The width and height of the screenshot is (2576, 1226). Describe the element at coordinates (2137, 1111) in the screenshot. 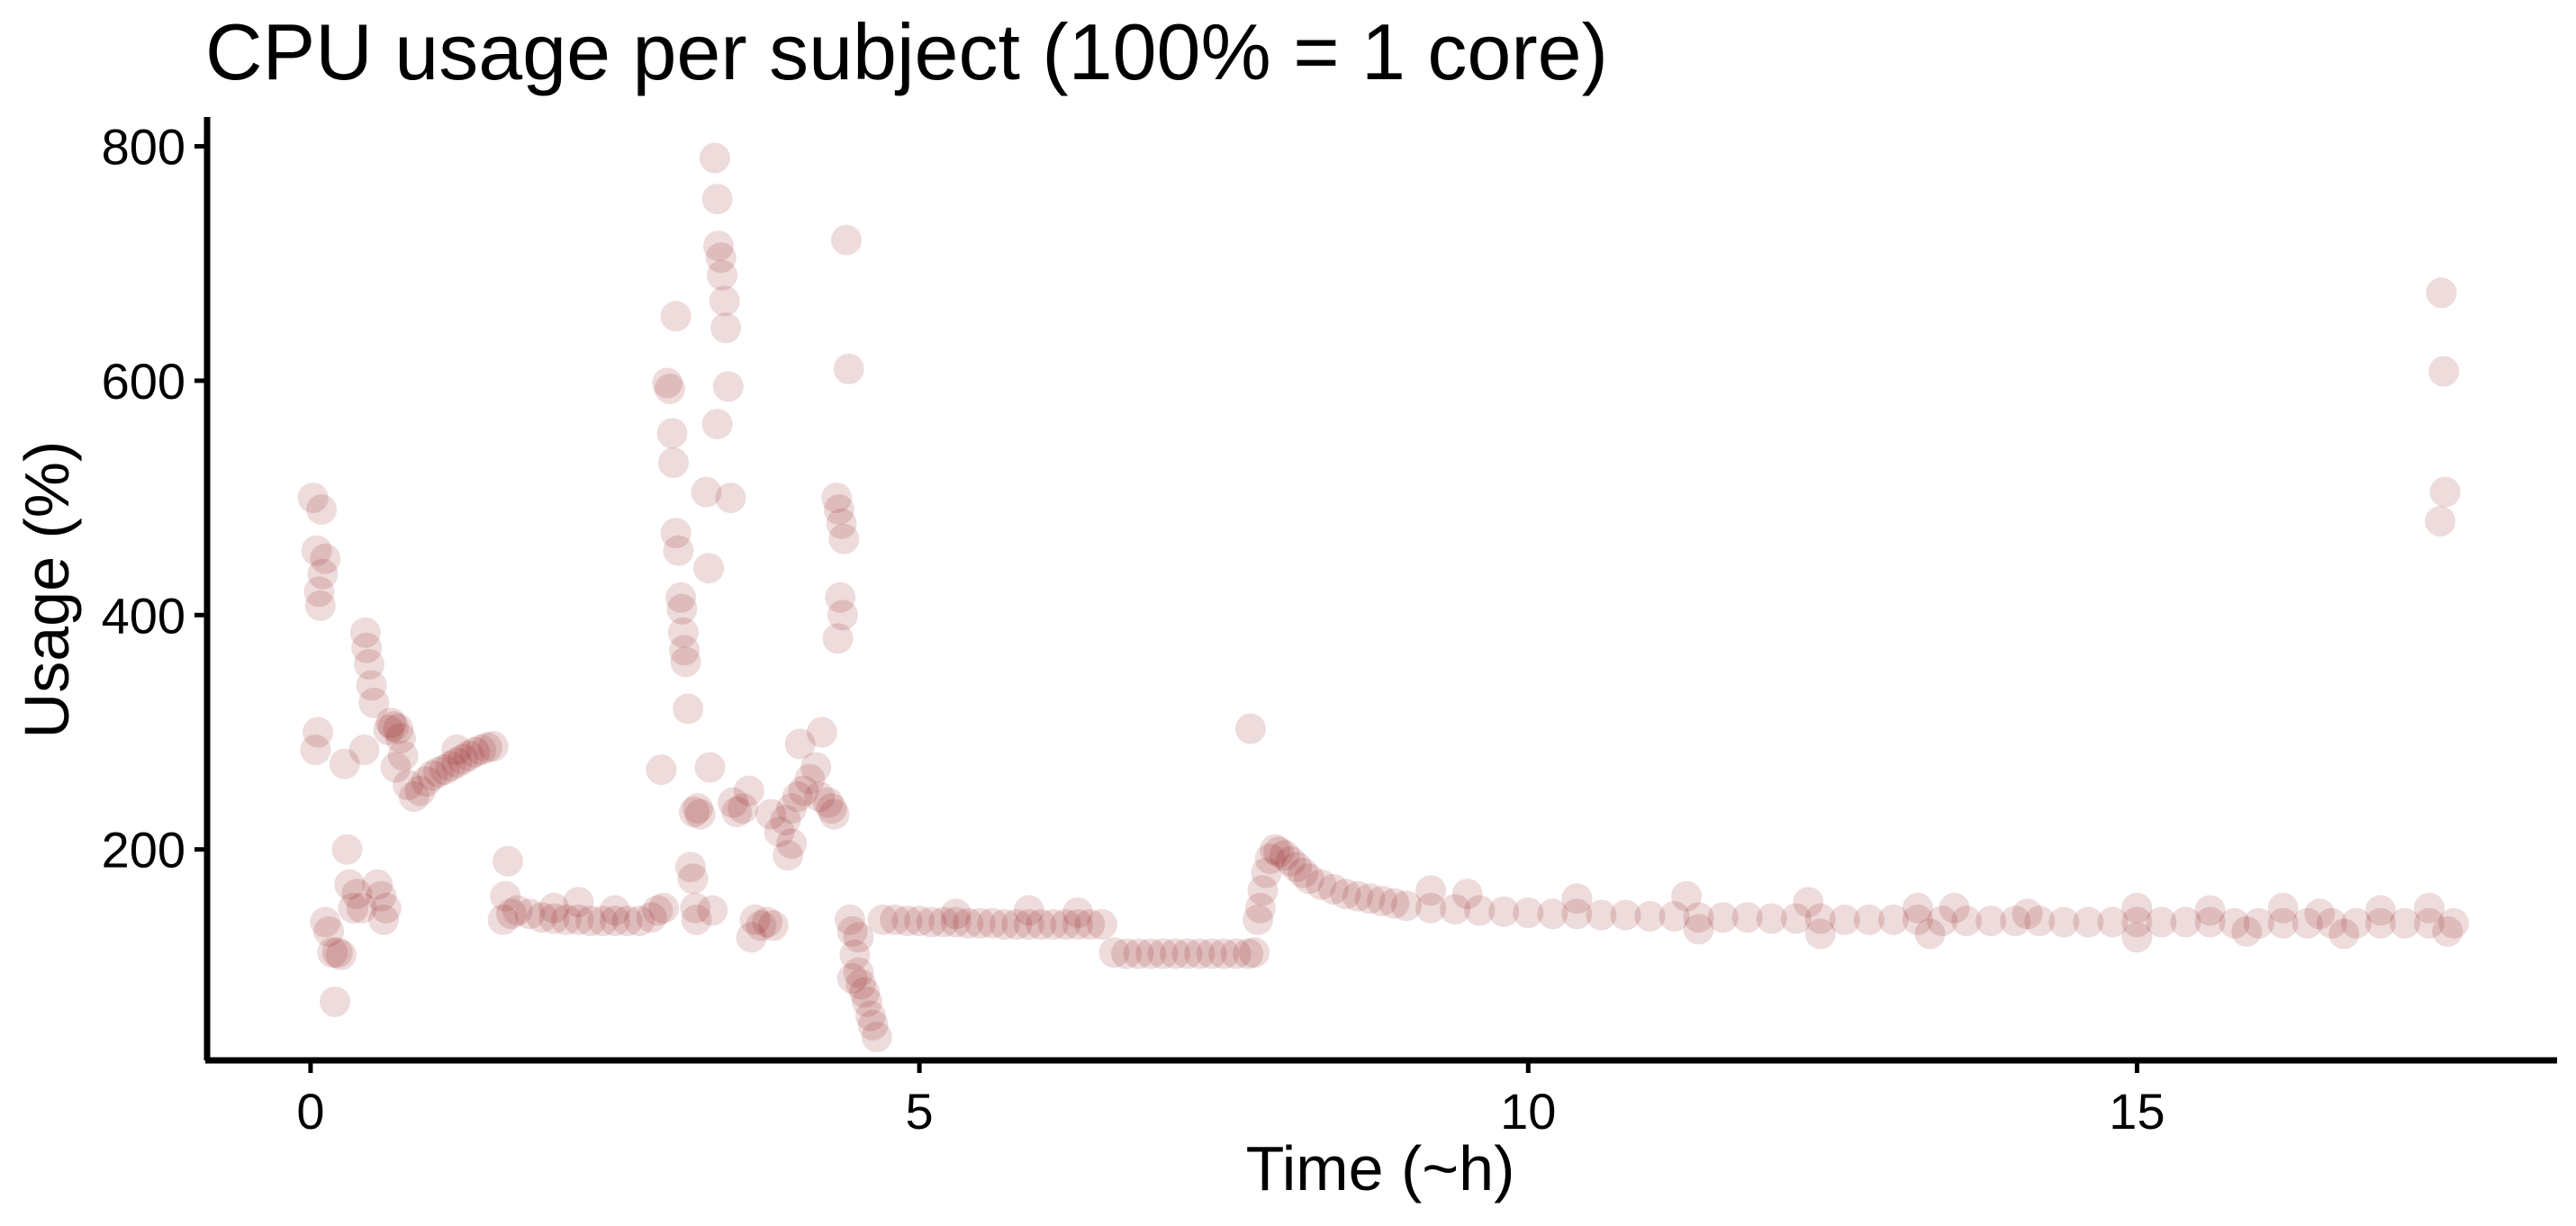

I see `x-tick-label: 15` at that location.